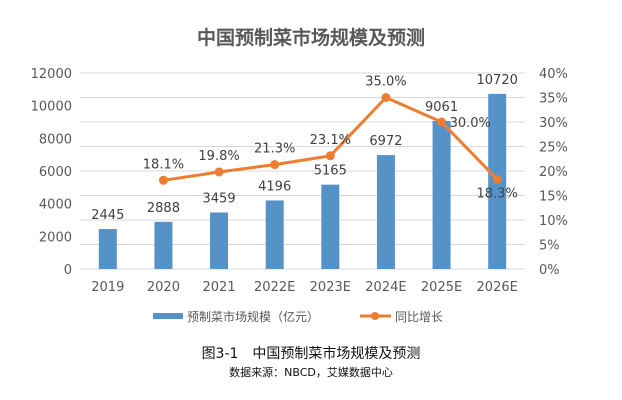  What do you see at coordinates (375, 316) in the screenshot?
I see `legend-line-marker` at bounding box center [375, 316].